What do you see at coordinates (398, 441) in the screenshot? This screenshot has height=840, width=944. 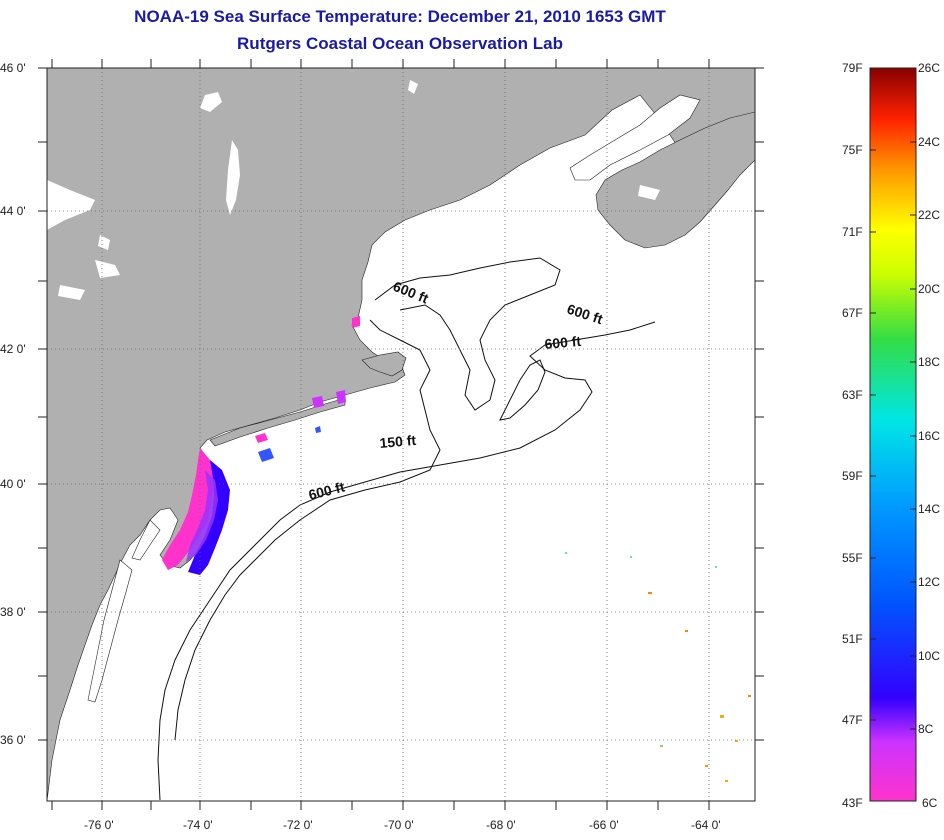 I see `contour-label-150: 150 ft` at bounding box center [398, 441].